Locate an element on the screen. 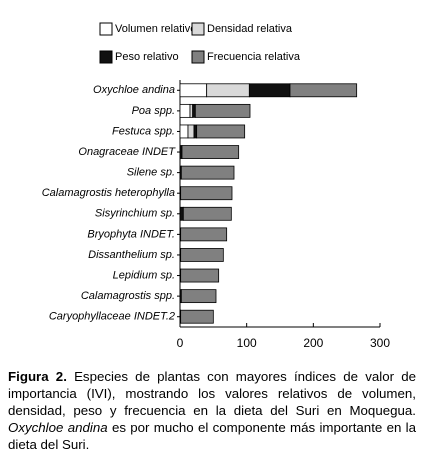 This screenshot has height=471, width=422. legend-label: Densidad relativa is located at coordinates (250, 29).